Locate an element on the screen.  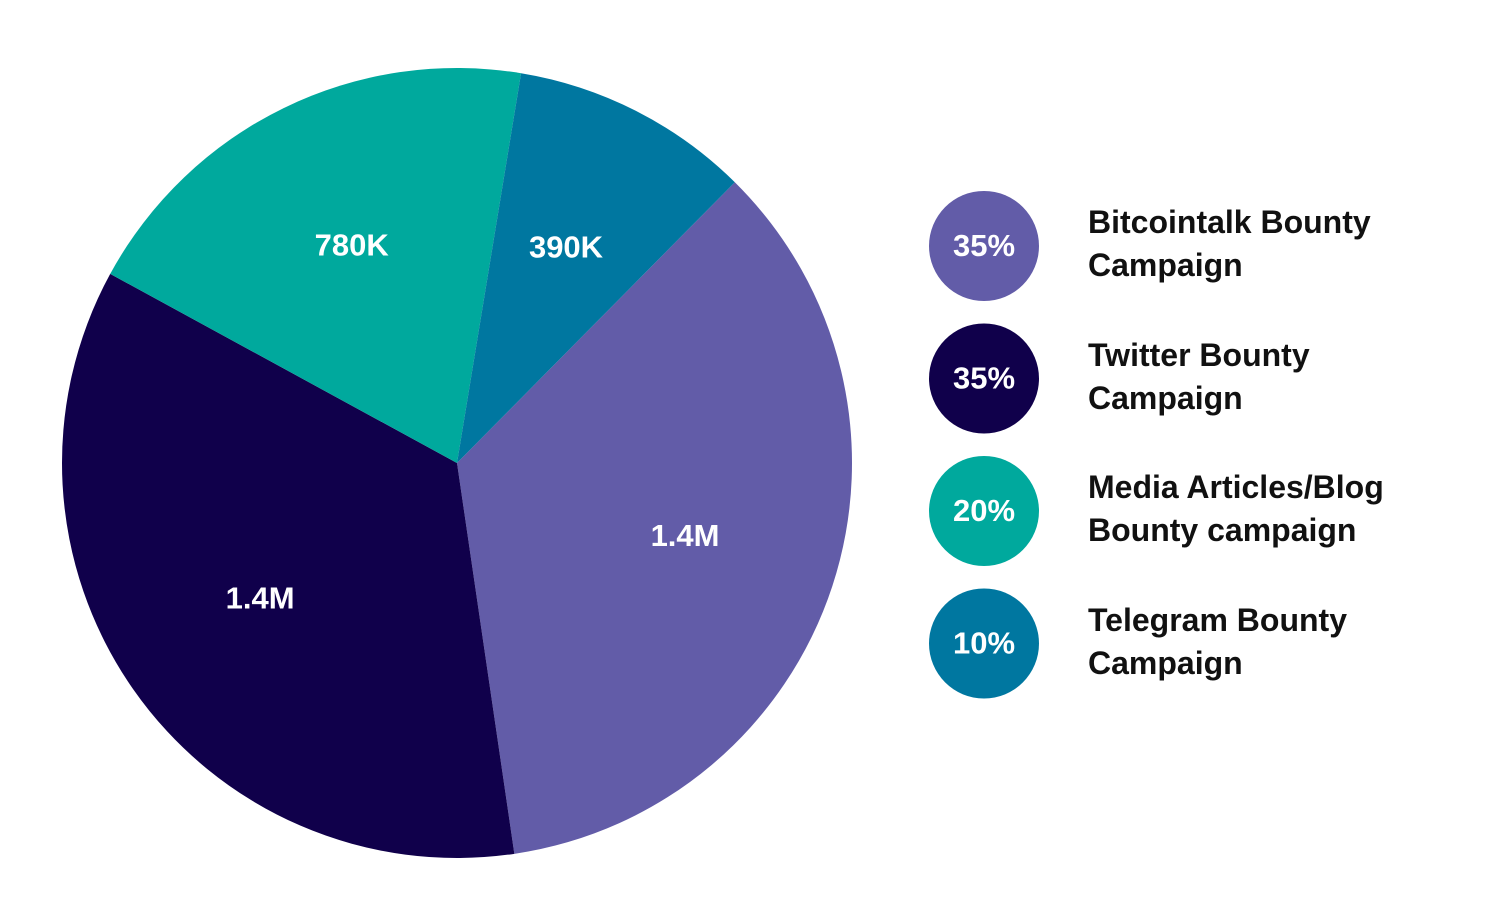
legend-label: Media Articles/Blog Bounty campaign is located at coordinates (1236, 508).